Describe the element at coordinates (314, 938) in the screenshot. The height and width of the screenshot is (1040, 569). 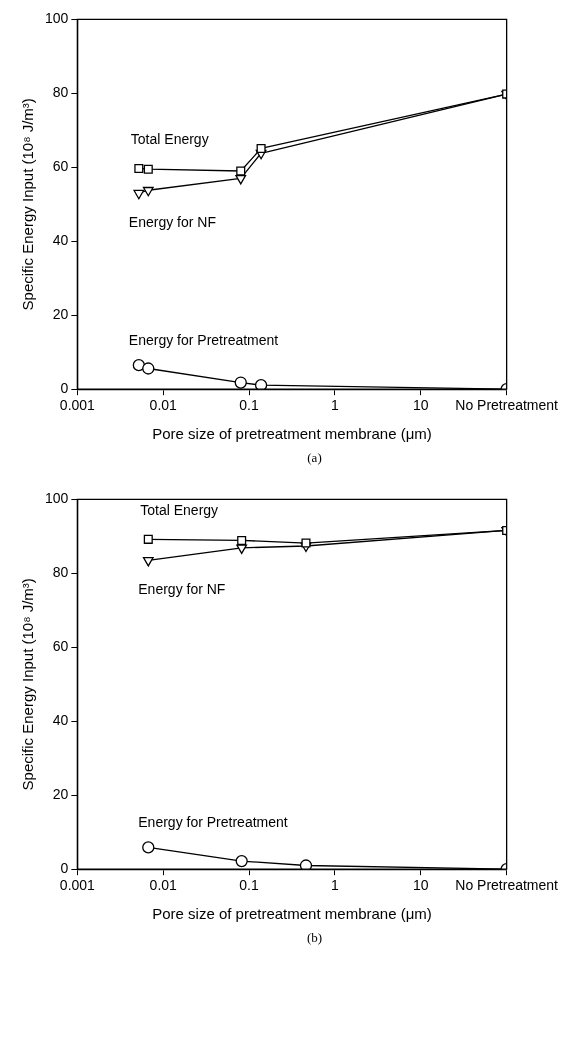
I see `text: (b)` at that location.